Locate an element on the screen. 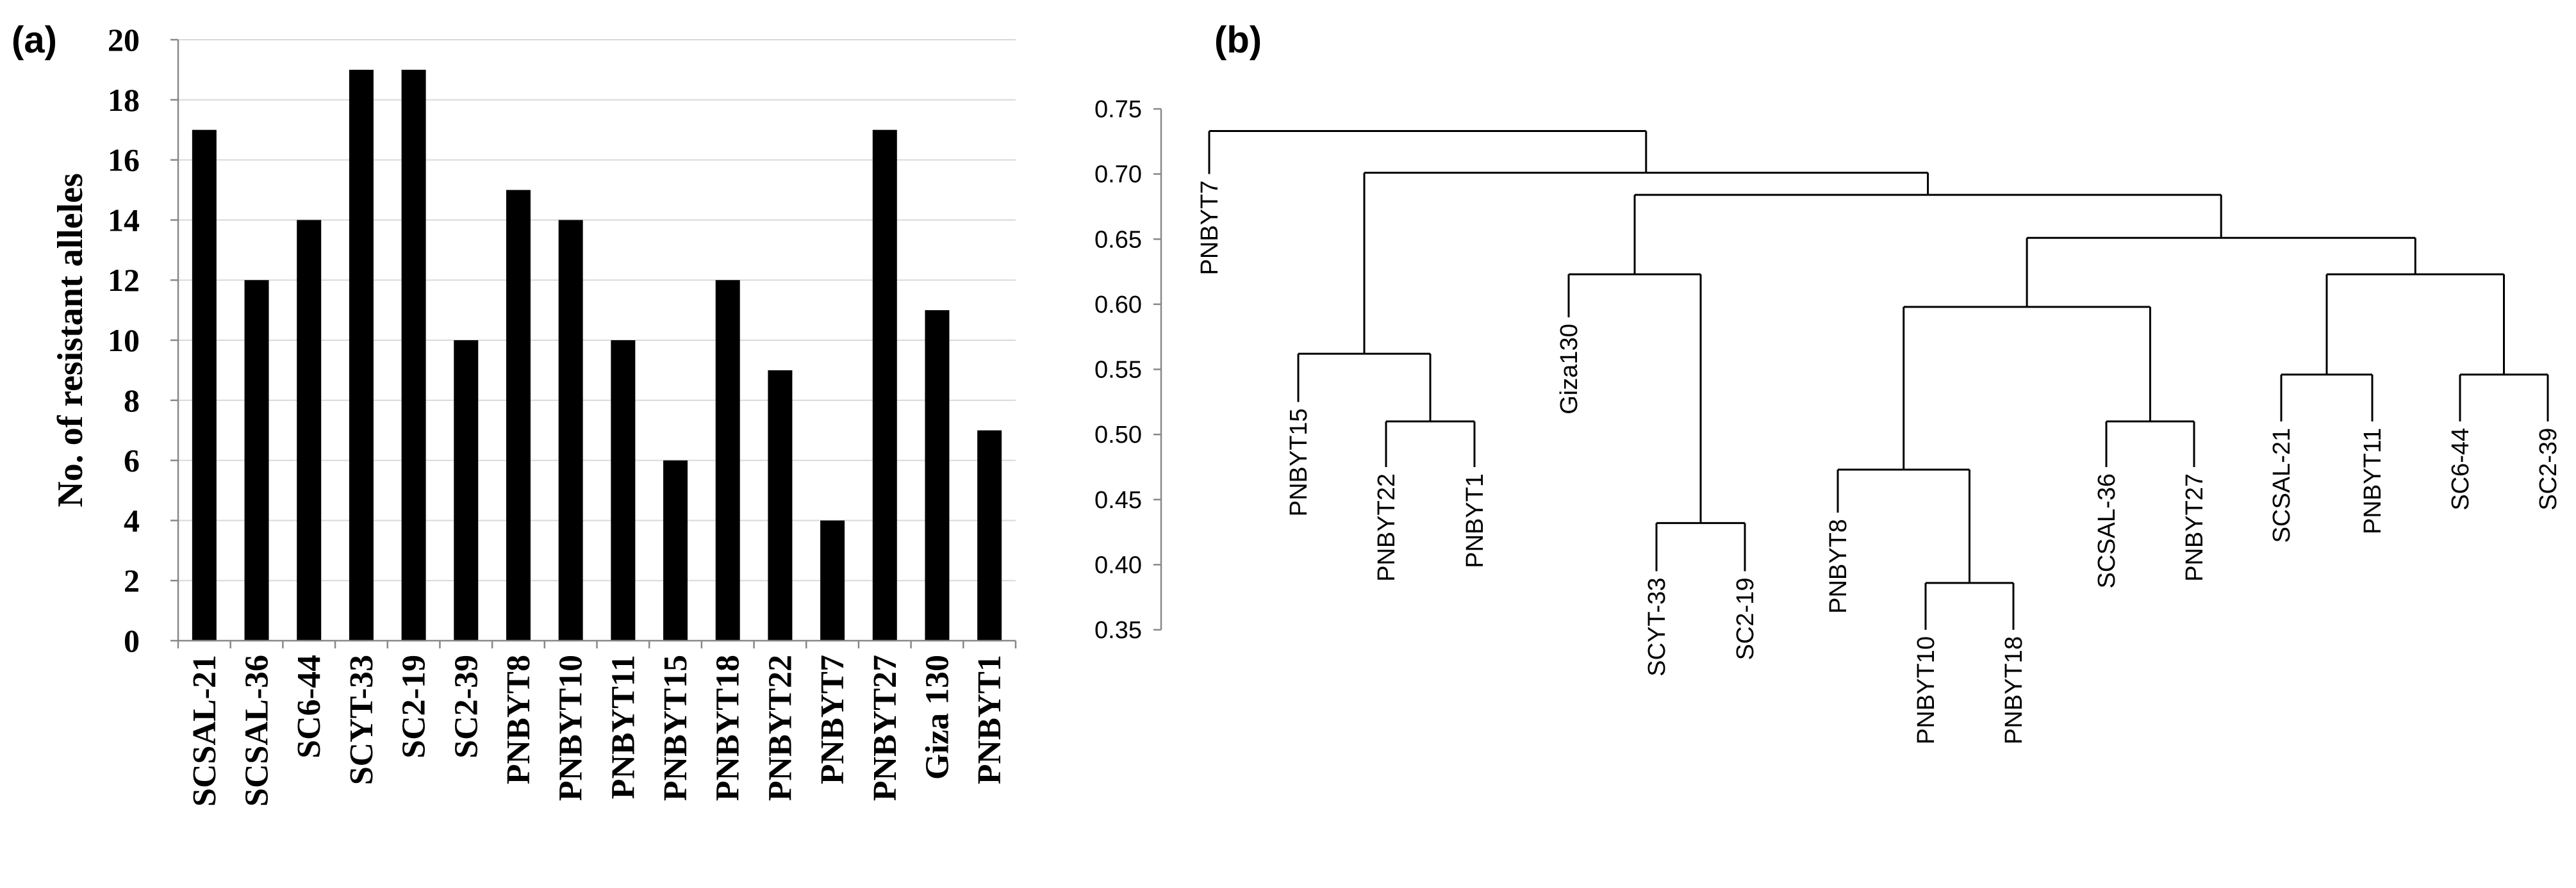 The height and width of the screenshot is (888, 2576). dendro-y-tick-label: 0.40 is located at coordinates (1118, 565).